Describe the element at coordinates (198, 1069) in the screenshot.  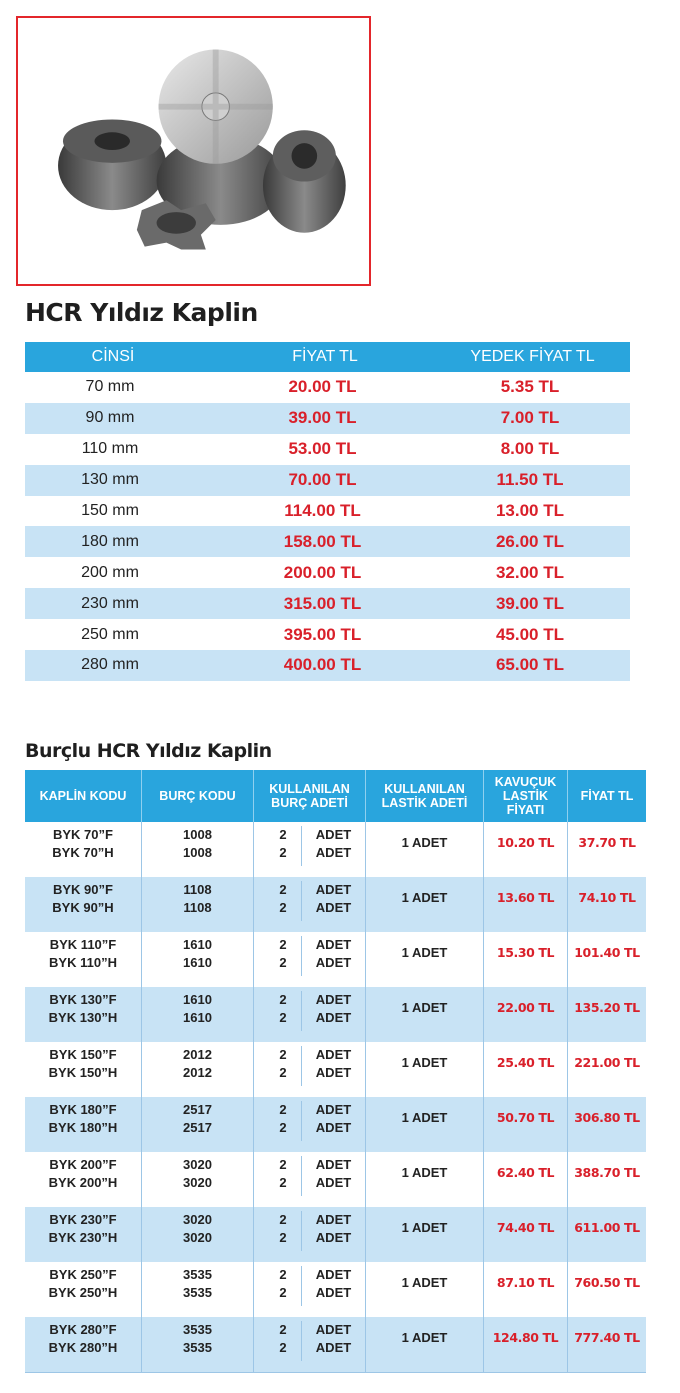
I see `burc-kodu-cell: 2012 2012` at that location.